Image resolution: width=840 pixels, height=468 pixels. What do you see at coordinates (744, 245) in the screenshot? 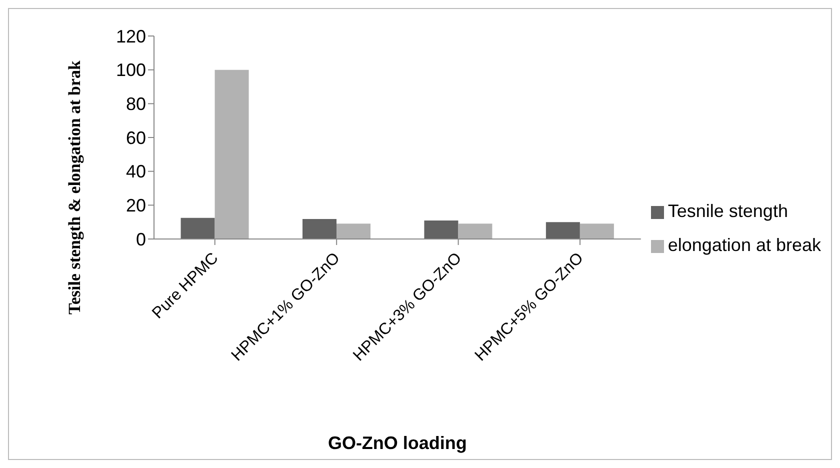
I see `legend-label: elongation at break` at bounding box center [744, 245].